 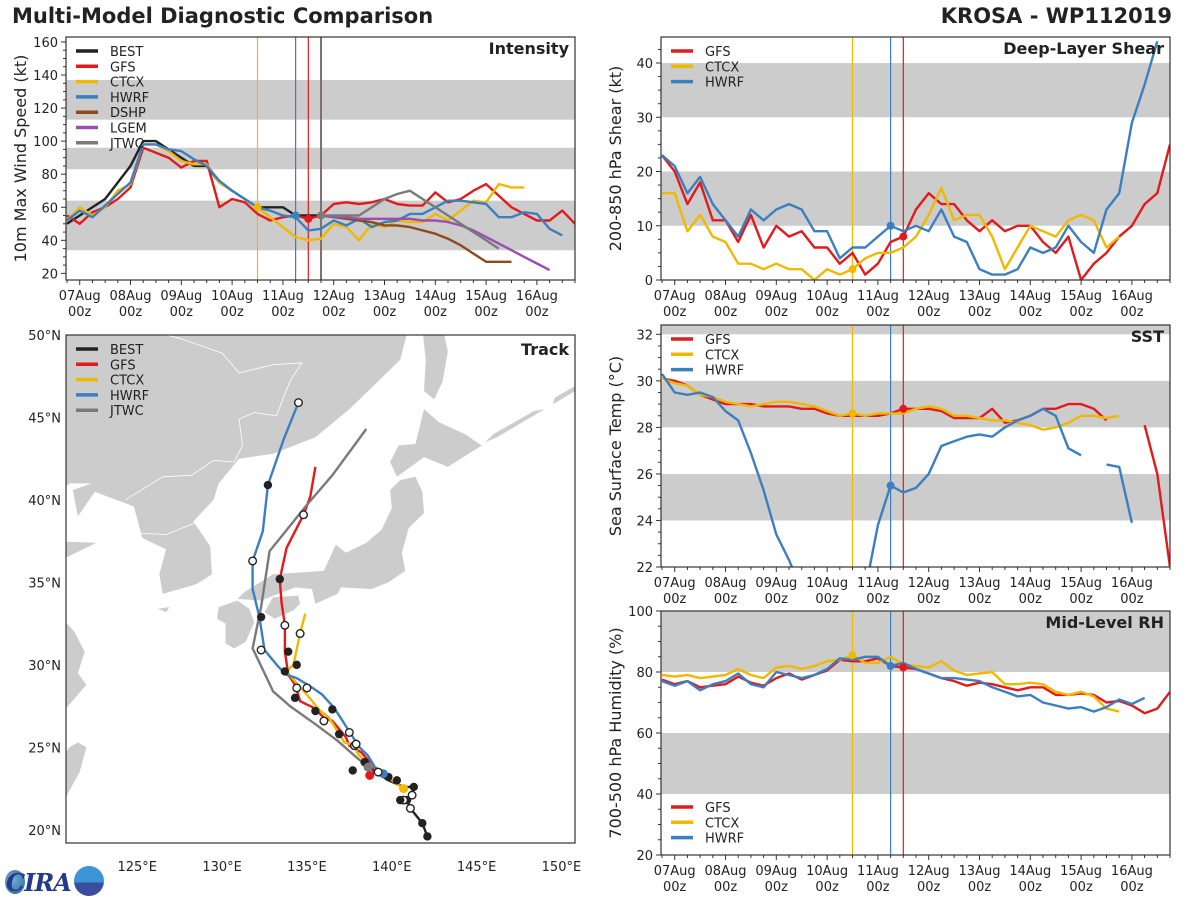 What do you see at coordinates (44, 336) in the screenshot?
I see `lat-tick-label: 50°N` at bounding box center [44, 336].